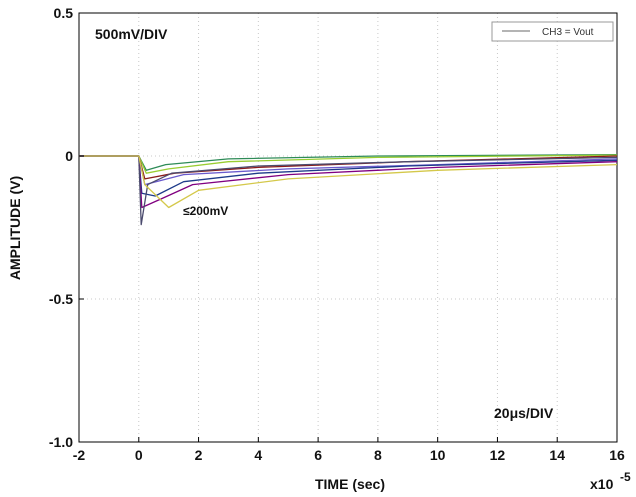 This screenshot has width=636, height=497. Describe the element at coordinates (318, 455) in the screenshot. I see `x-tick-label: 6` at that location.